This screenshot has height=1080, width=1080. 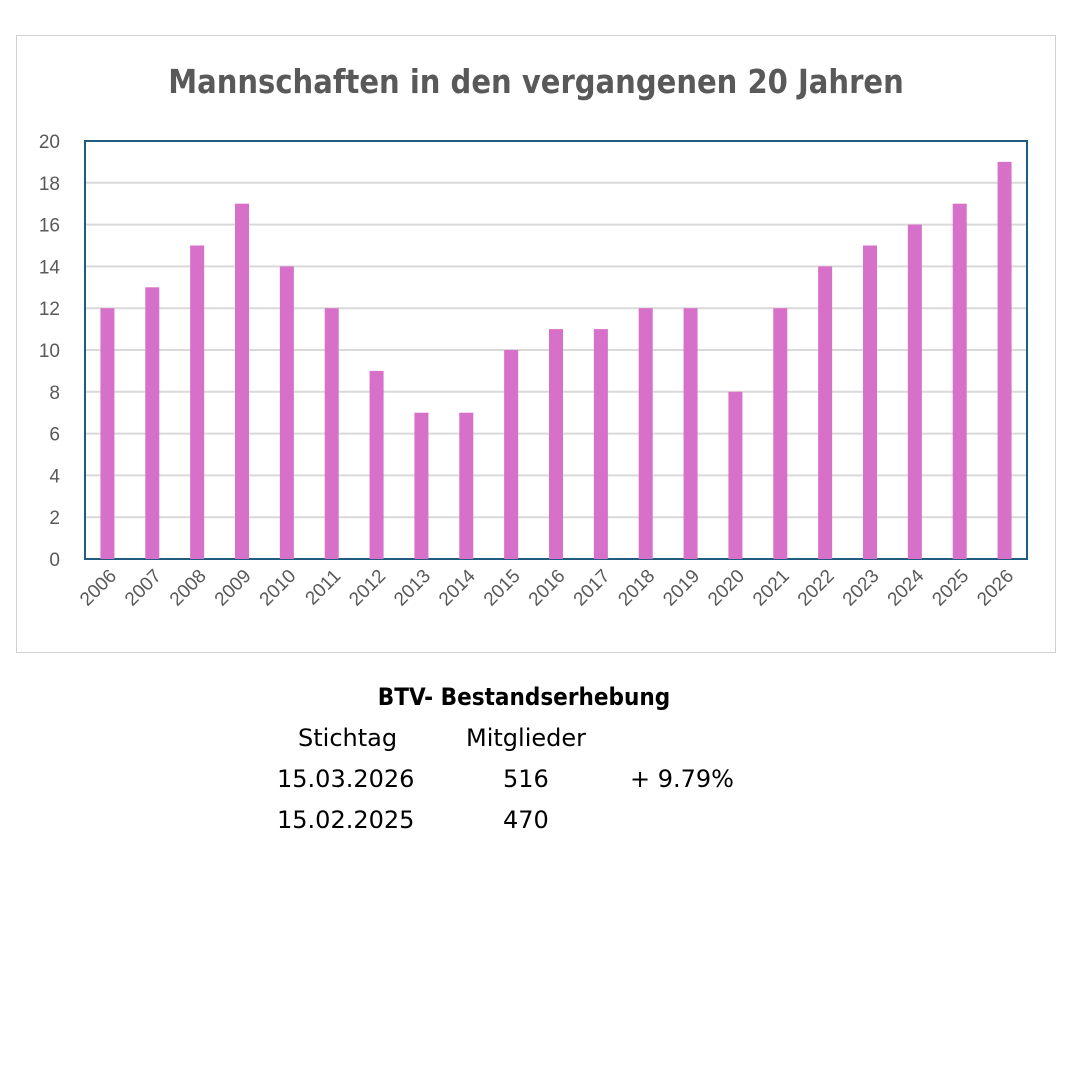 What do you see at coordinates (682, 779) in the screenshot?
I see `row-change: + 9.79%` at bounding box center [682, 779].